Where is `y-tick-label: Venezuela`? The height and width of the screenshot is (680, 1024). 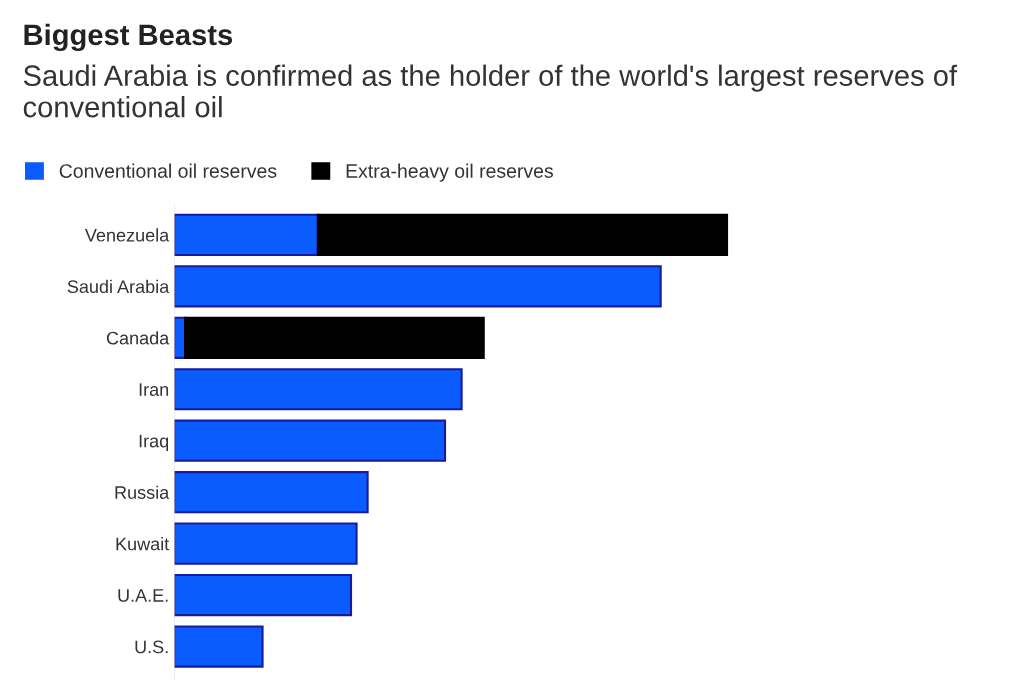 y-tick-label: Venezuela is located at coordinates (127, 235).